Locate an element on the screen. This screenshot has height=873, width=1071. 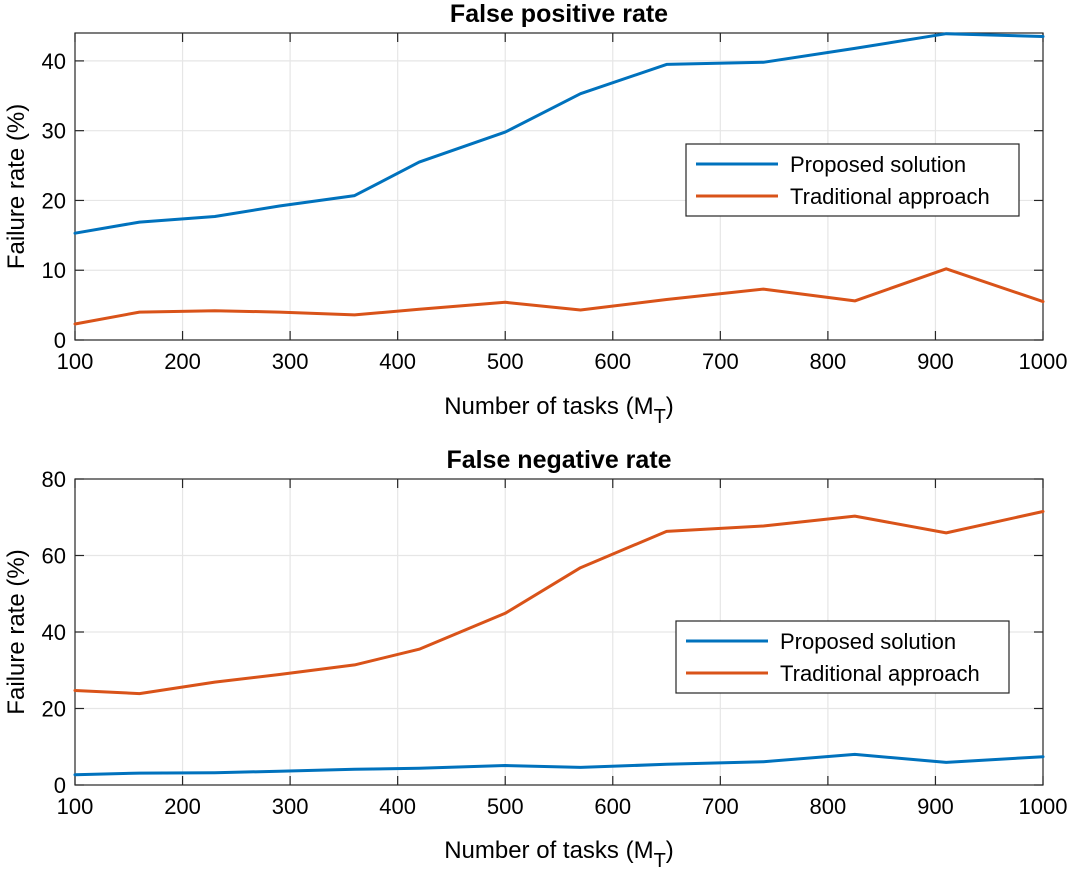
chart-title: False positive rate is located at coordinates (559, 14).